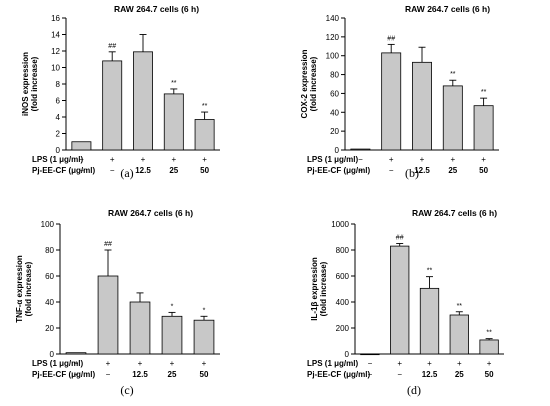  I want to click on y-tick-label: 16, so click(55, 18).